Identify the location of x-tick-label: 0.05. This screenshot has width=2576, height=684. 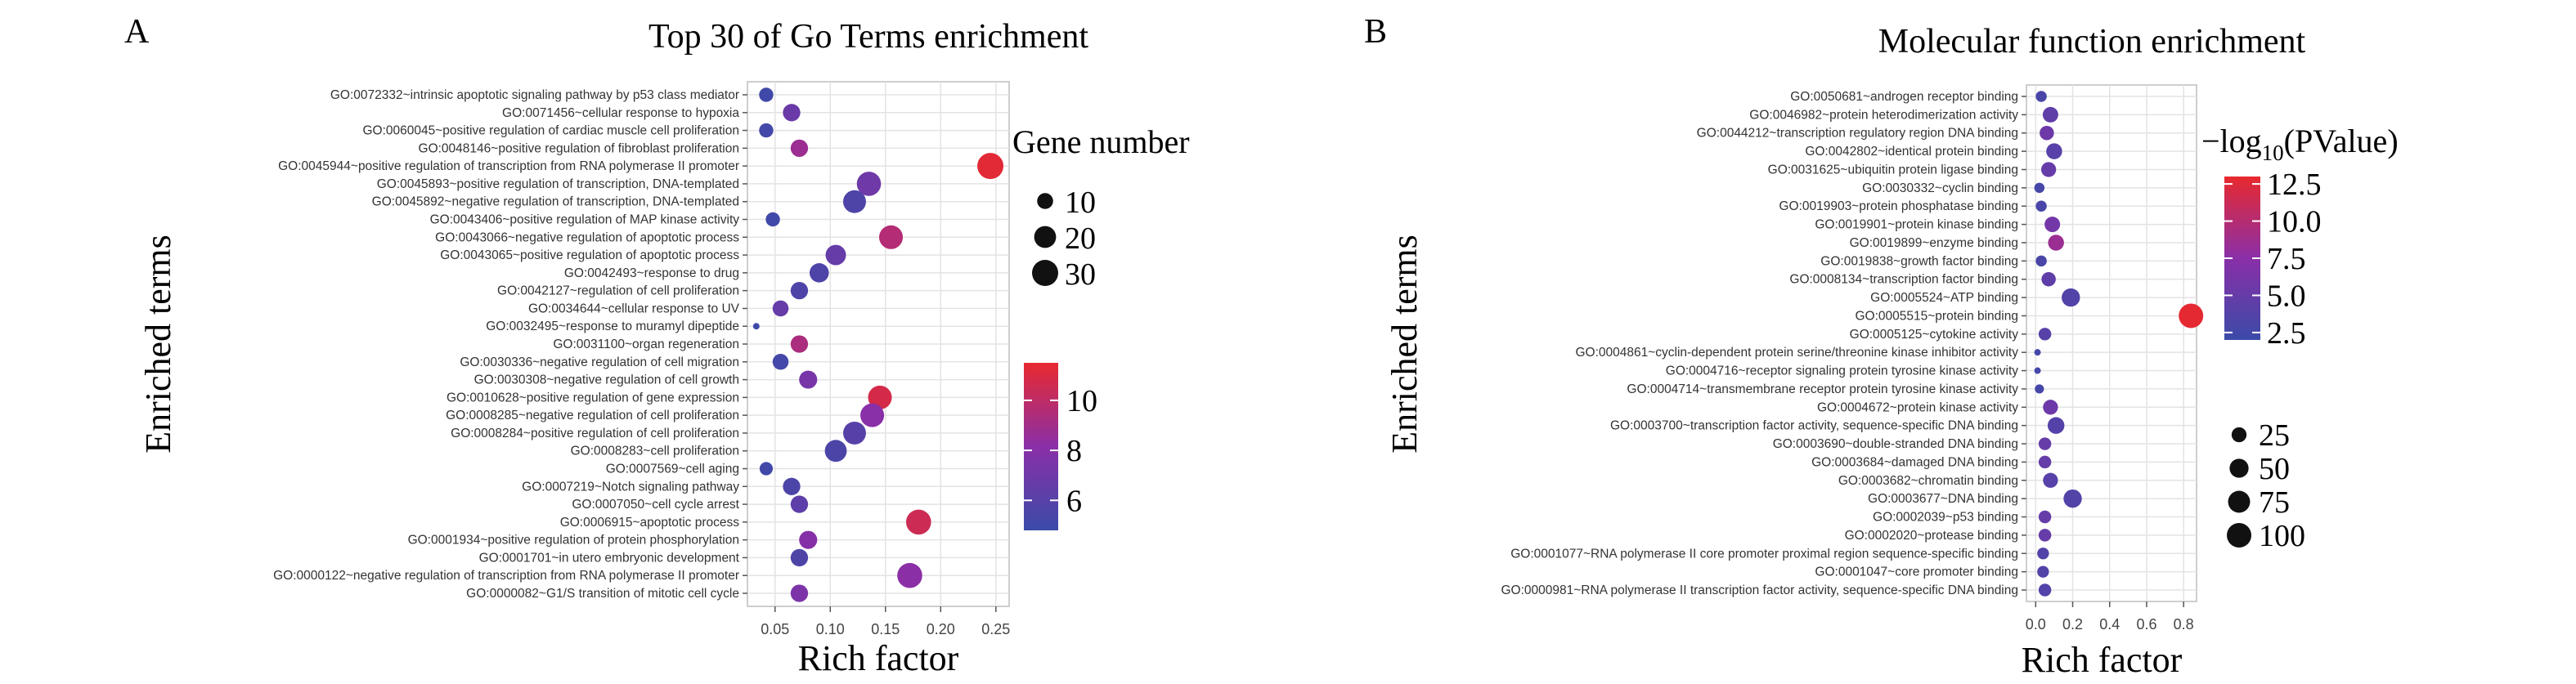
(775, 629).